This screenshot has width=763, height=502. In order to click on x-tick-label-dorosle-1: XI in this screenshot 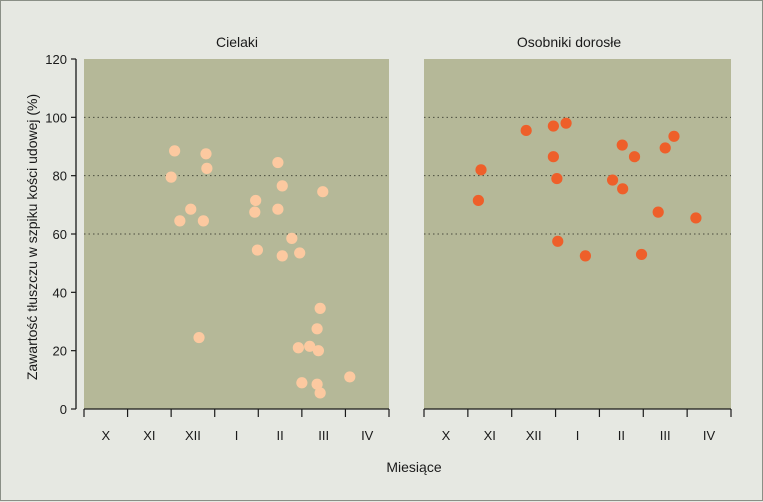, I will do `click(490, 435)`.